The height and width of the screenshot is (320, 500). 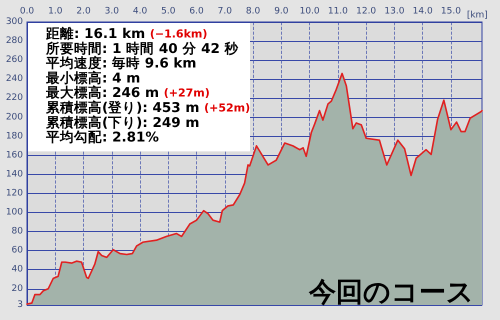 What do you see at coordinates (102, 138) in the screenshot?
I see `annotation: 平均勾配: 2.81%` at bounding box center [102, 138].